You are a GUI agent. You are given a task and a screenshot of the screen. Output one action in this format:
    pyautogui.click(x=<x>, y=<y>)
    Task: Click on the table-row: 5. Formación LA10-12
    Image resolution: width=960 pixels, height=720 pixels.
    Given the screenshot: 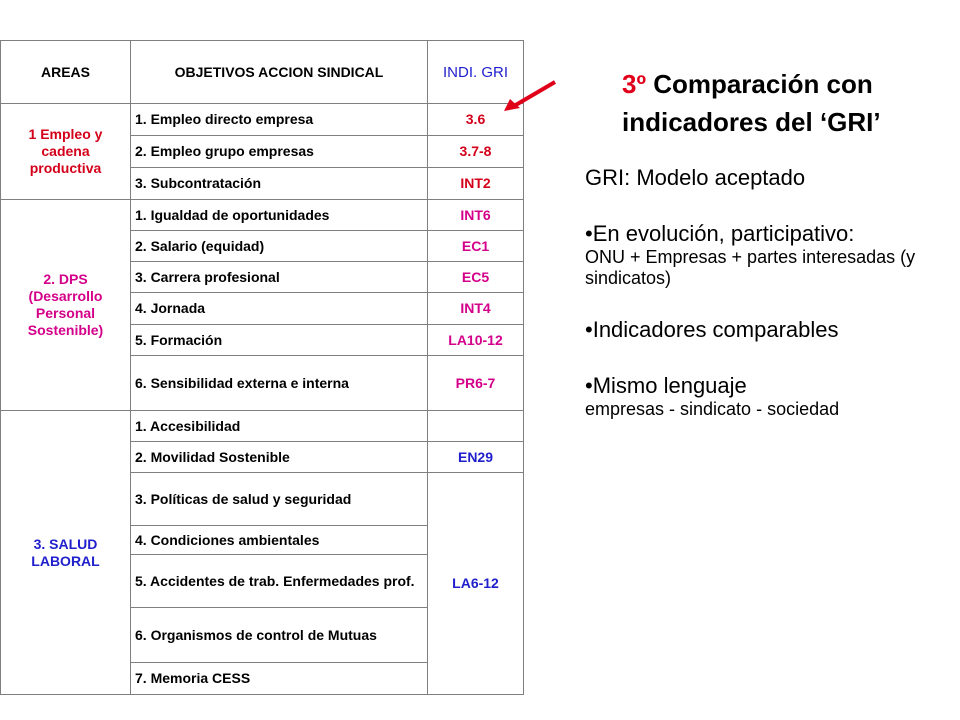 What is the action you would take?
    pyautogui.click(x=262, y=340)
    